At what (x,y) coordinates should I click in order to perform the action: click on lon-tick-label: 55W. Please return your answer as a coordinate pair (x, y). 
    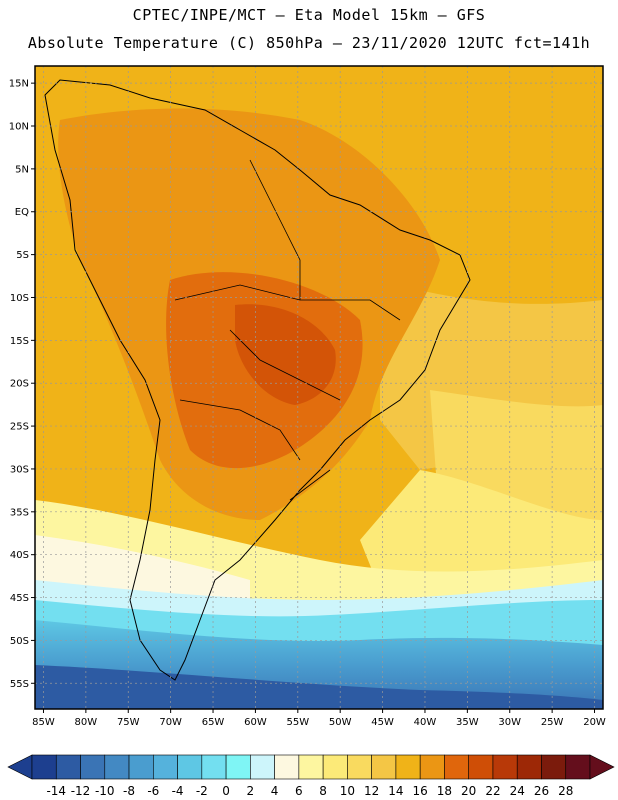
    Looking at the image, I should click on (297, 722).